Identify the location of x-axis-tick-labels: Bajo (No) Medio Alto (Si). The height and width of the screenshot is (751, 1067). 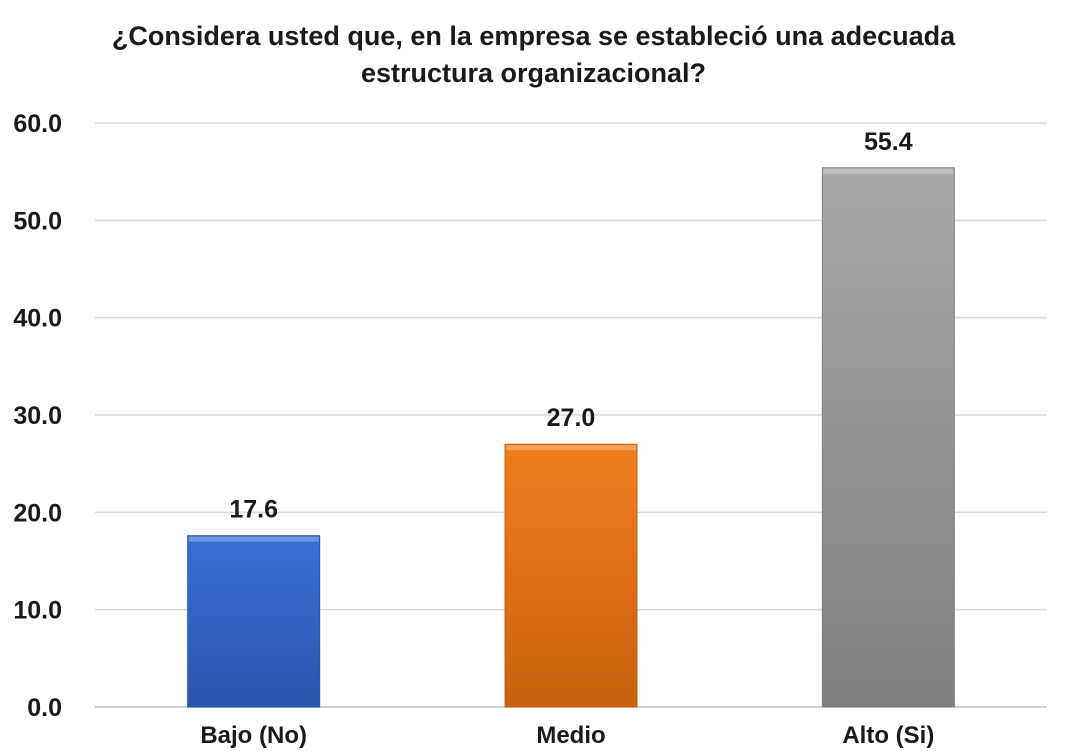
(567, 735).